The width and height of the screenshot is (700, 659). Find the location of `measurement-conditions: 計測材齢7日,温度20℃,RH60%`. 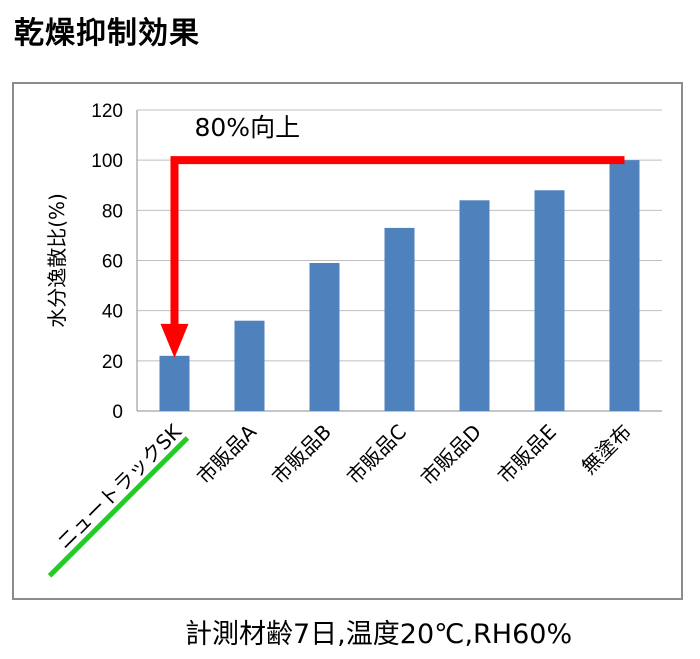

measurement-conditions: 計測材齢7日,温度20℃,RH60% is located at coordinates (379, 634).